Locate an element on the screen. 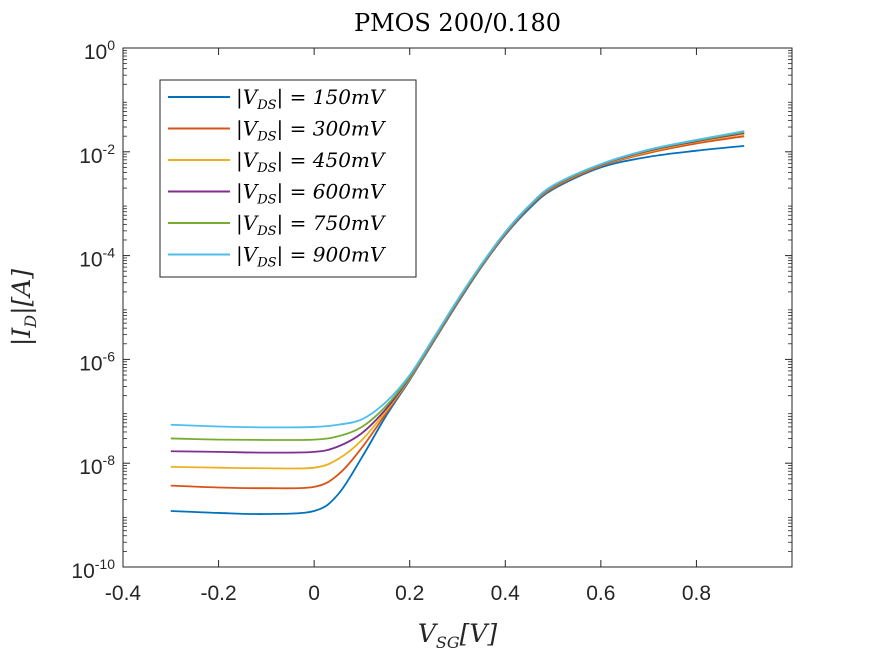  legend-box is located at coordinates (288, 178).